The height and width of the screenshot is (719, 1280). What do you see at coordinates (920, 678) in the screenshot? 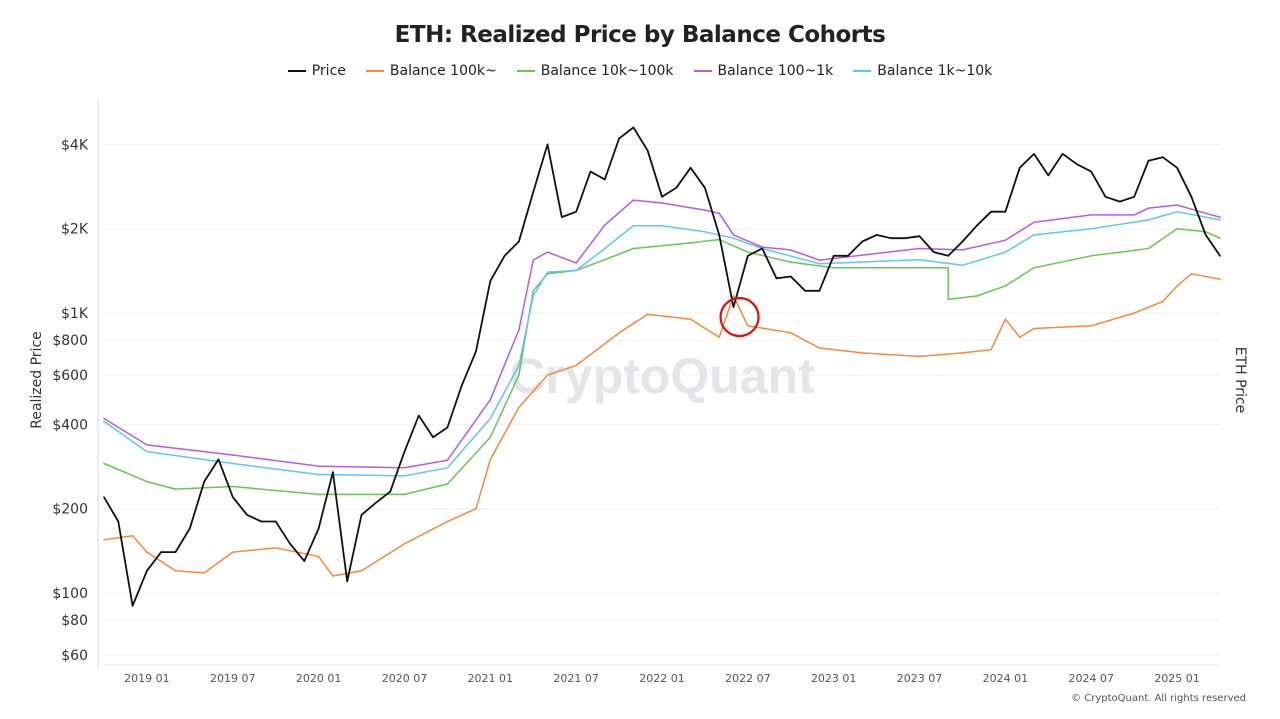
I see `x-tick-label: 2023 07` at bounding box center [920, 678].